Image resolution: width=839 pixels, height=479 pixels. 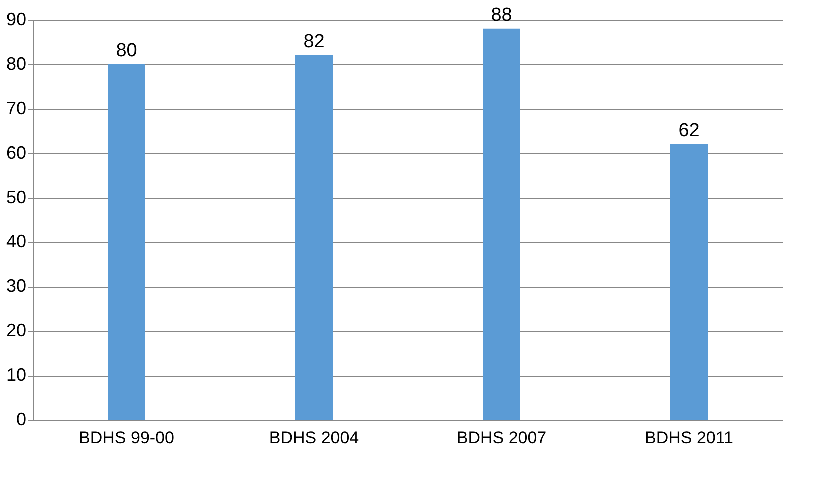 What do you see at coordinates (16, 286) in the screenshot?
I see `y-tick-label: 30` at bounding box center [16, 286].